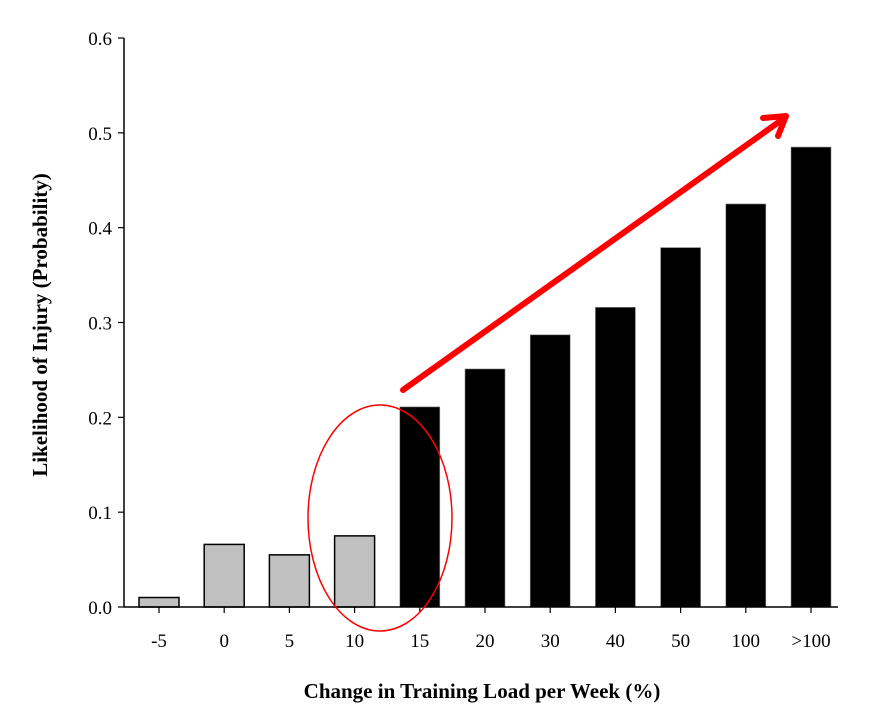 This screenshot has width=882, height=706. I want to click on x-tick-label: -5, so click(159, 641).